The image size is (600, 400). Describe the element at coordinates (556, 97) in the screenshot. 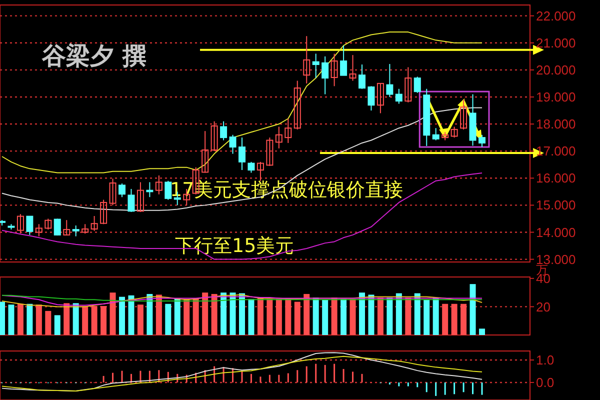

I see `y-tick-label: 19.000` at that location.